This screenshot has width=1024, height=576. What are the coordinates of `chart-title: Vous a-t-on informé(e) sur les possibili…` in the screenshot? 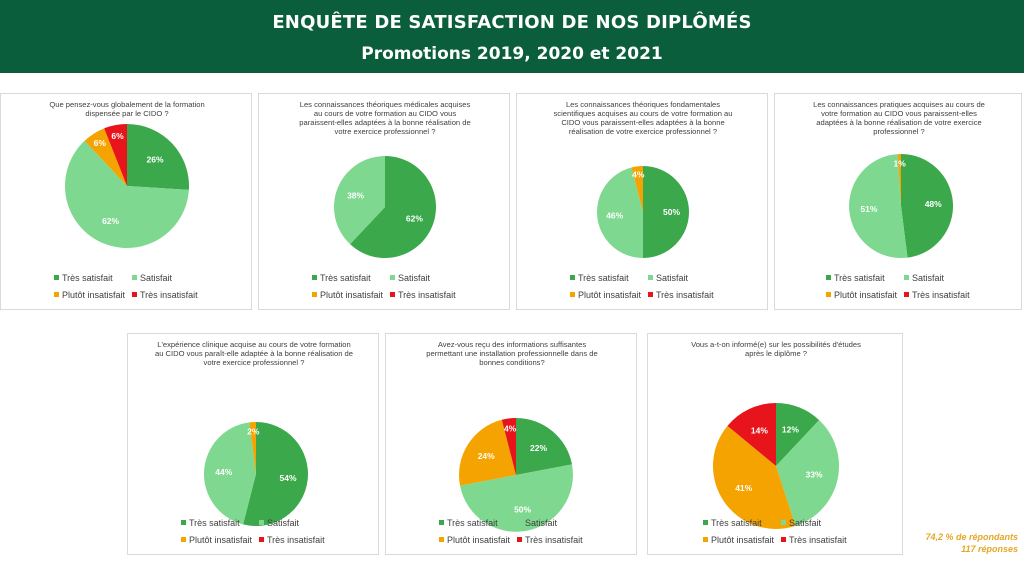 It's located at (776, 349).